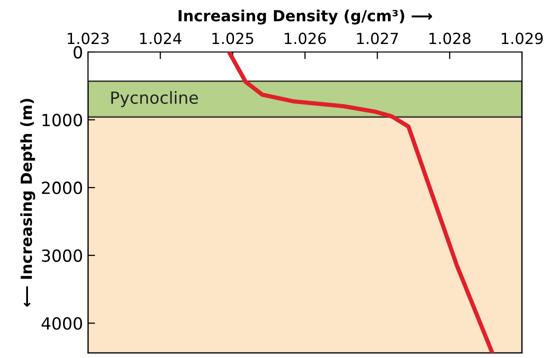  Describe the element at coordinates (62, 255) in the screenshot. I see `y-tick-label: 3000` at that location.